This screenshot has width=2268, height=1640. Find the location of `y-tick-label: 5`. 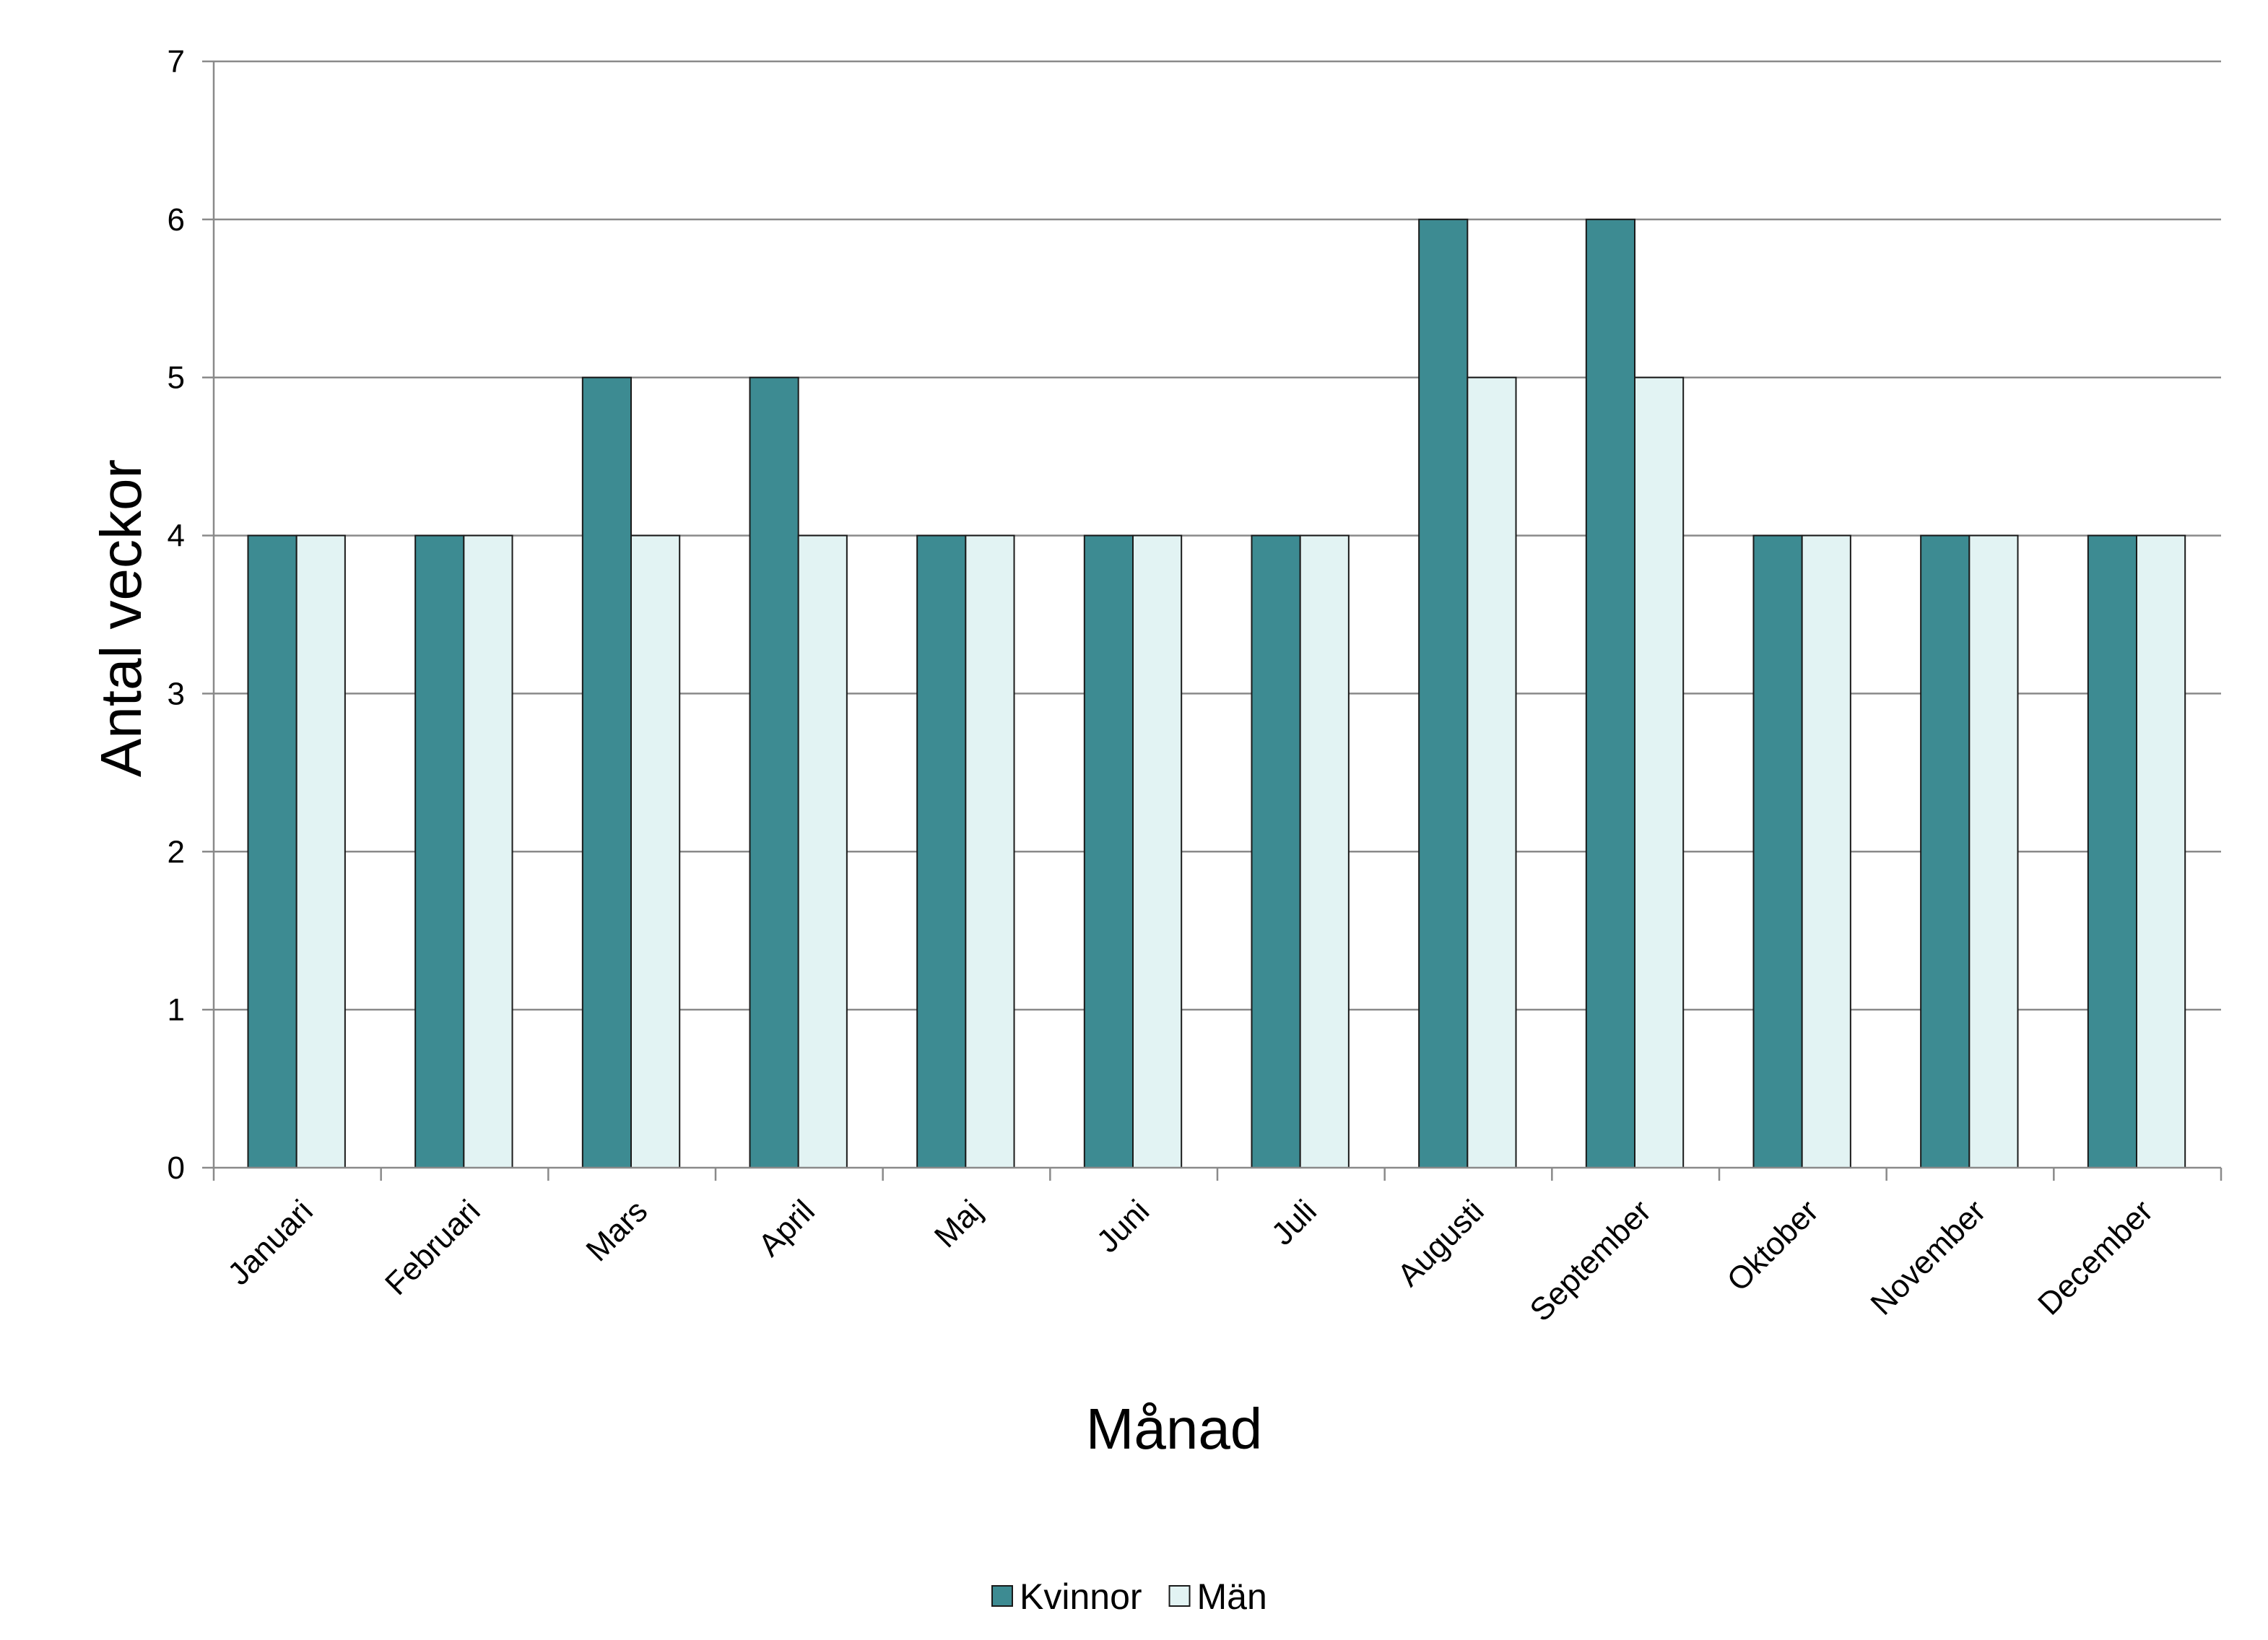

y-tick-label: 5 is located at coordinates (176, 378).